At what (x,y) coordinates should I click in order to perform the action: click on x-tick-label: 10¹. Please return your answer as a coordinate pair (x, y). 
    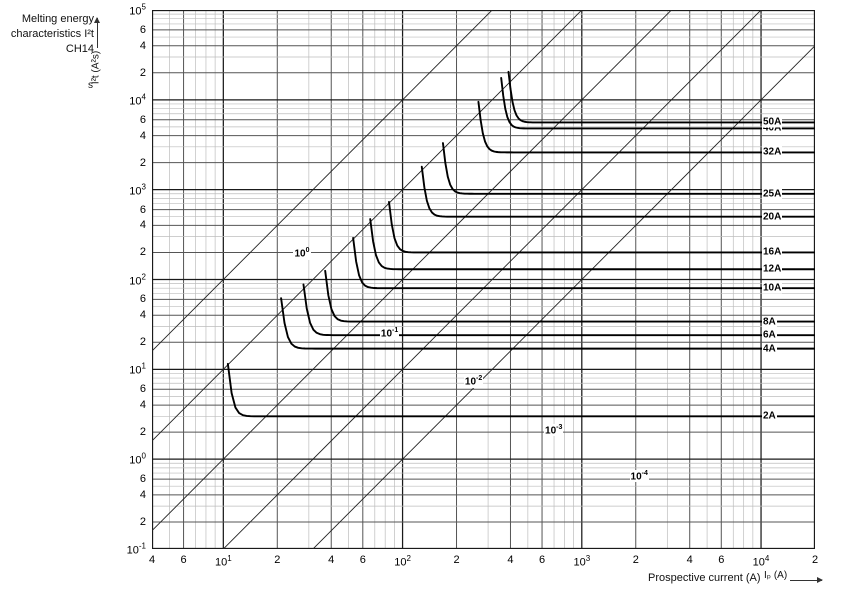
    Looking at the image, I should click on (223, 561).